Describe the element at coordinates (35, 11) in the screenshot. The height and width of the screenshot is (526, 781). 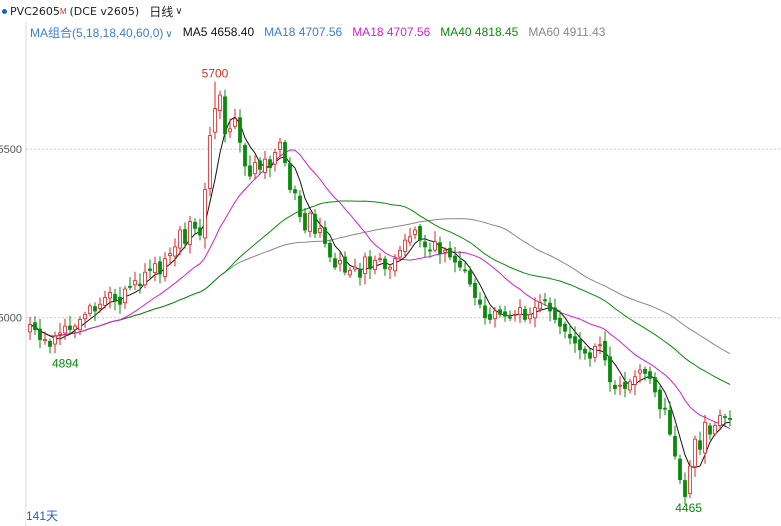
I see `contract-symbol: PVC2605` at that location.